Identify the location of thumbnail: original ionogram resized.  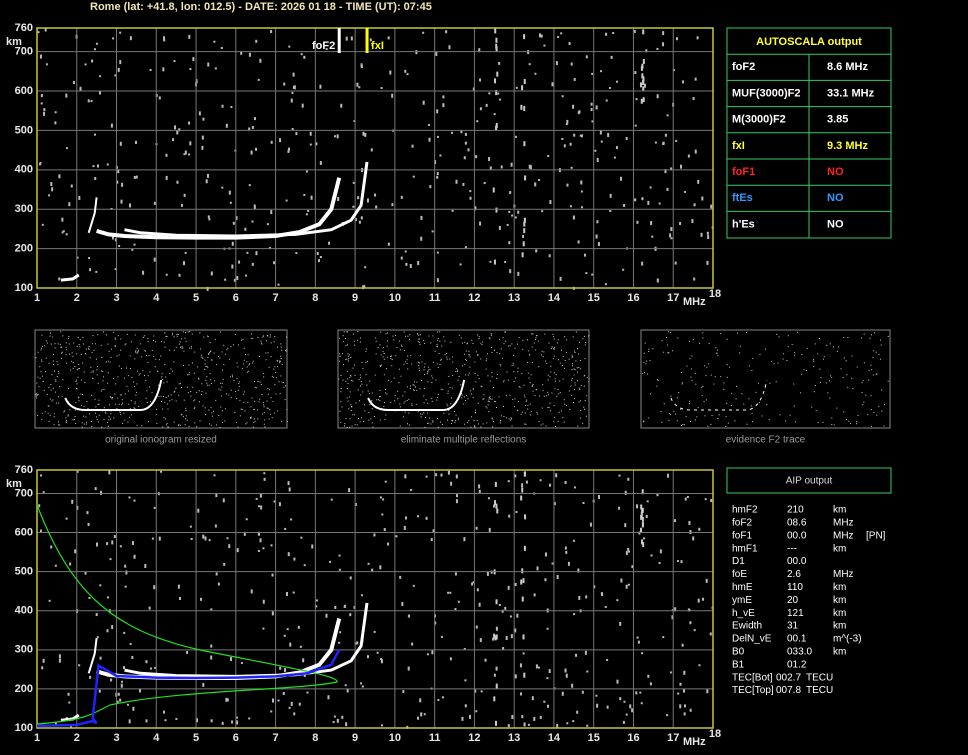
(161, 387).